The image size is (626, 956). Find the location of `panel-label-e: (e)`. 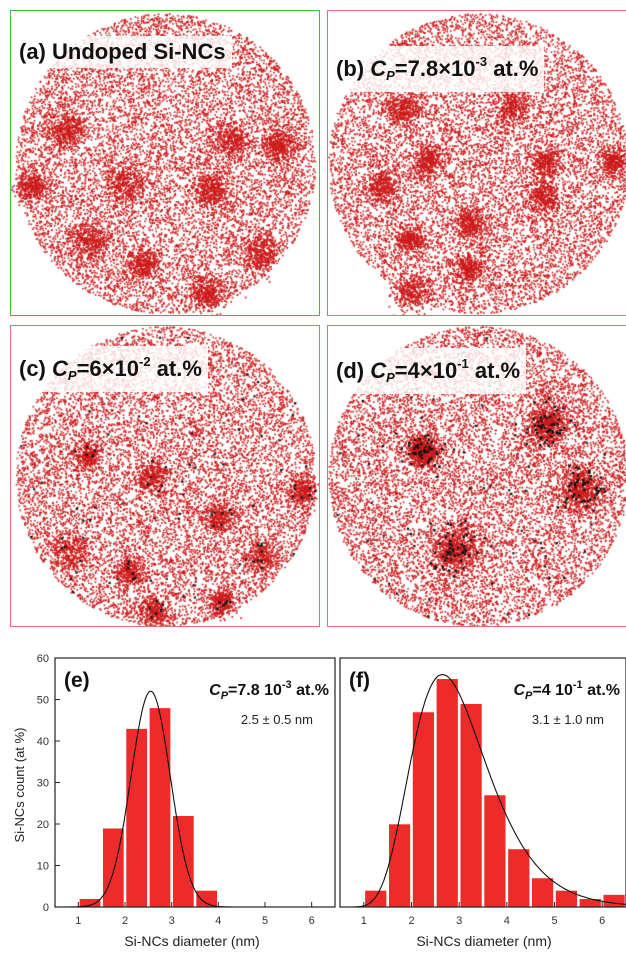

panel-label-e: (e) is located at coordinates (77, 680).